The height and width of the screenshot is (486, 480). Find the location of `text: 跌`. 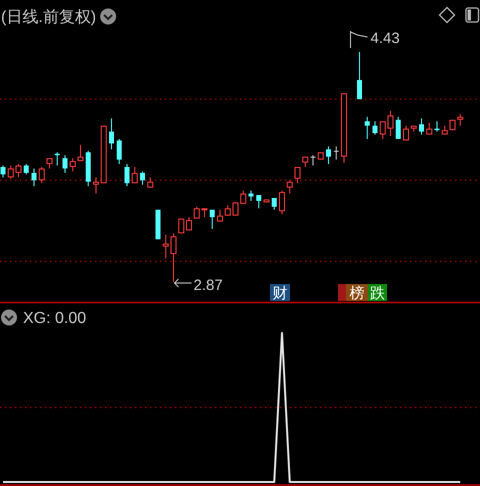

text: 跌 is located at coordinates (377, 293).